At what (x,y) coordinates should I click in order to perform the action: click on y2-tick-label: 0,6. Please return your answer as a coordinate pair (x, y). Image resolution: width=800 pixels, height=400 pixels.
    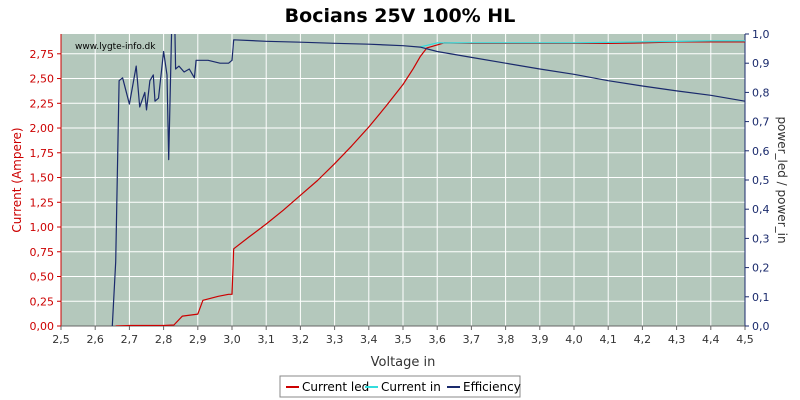
    Looking at the image, I should click on (761, 151).